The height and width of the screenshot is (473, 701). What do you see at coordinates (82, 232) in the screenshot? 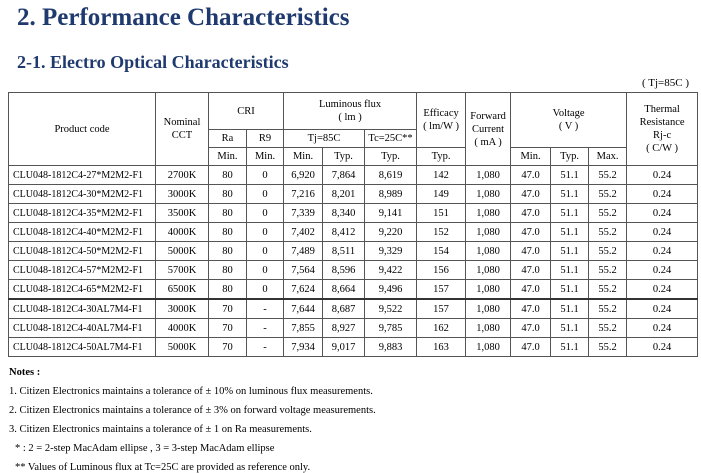
I see `table-cell: CLU048-1812C4-40*M2M2-F1` at bounding box center [82, 232].